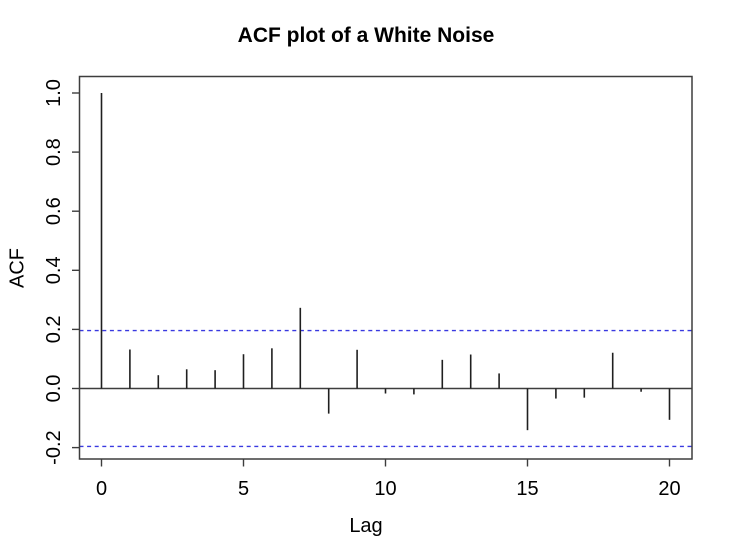 Image resolution: width=732 pixels, height=558 pixels. Describe the element at coordinates (243, 489) in the screenshot. I see `x-tick-label: 5` at that location.